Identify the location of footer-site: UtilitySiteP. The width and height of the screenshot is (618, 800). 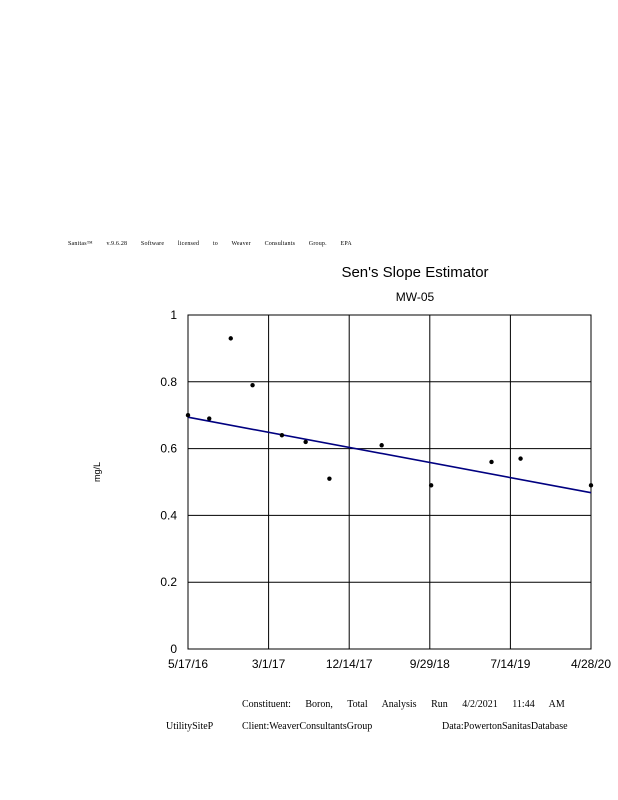
(190, 726).